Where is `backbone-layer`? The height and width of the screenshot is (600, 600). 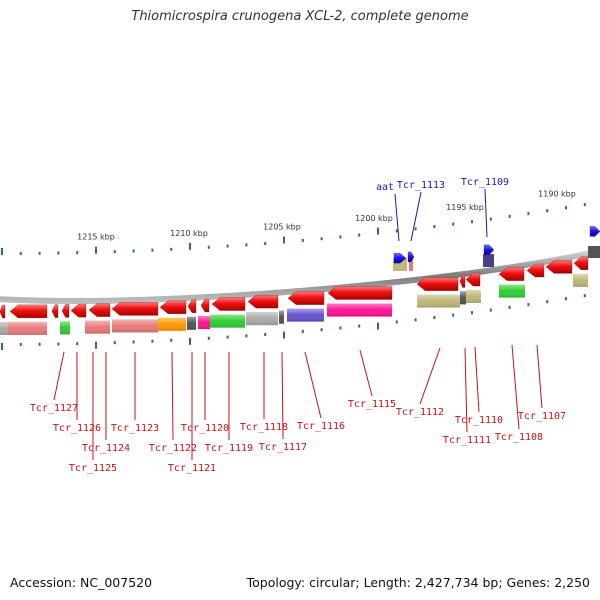 backbone-layer is located at coordinates (300, 276).